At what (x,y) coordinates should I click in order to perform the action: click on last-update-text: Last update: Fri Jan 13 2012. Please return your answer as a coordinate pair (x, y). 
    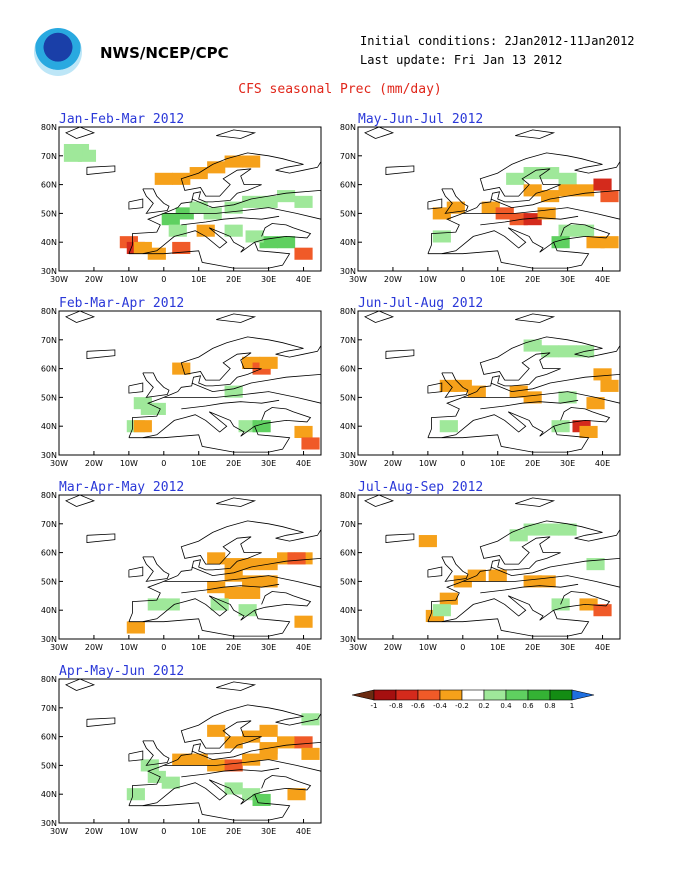
    Looking at the image, I should click on (461, 60).